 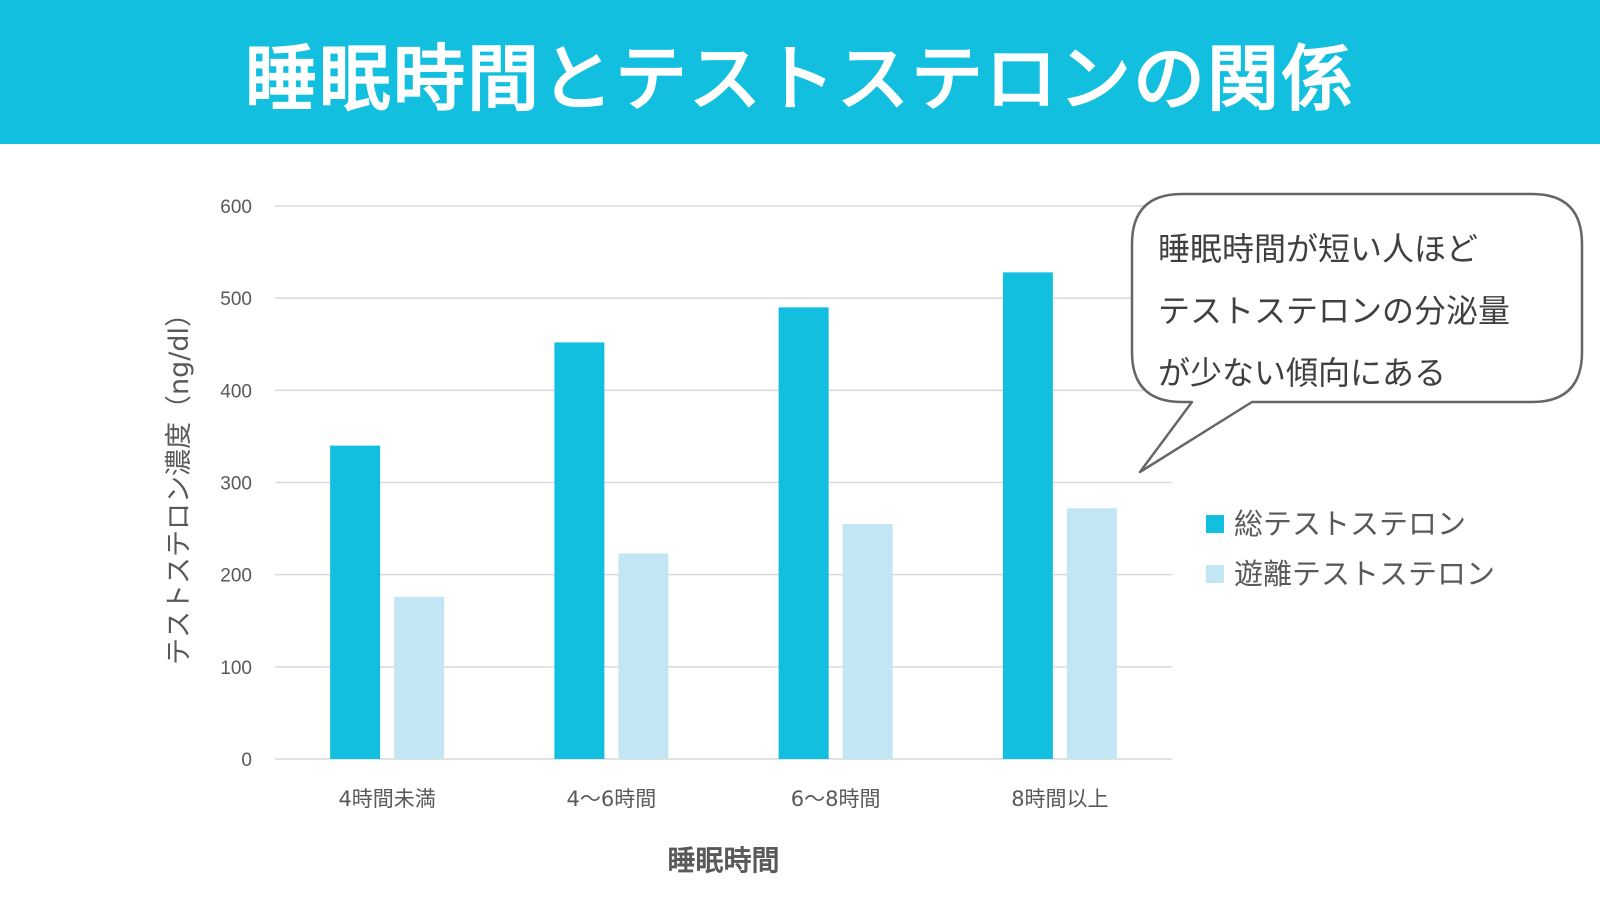 I want to click on y-tick-label: 400, so click(x=236, y=391).